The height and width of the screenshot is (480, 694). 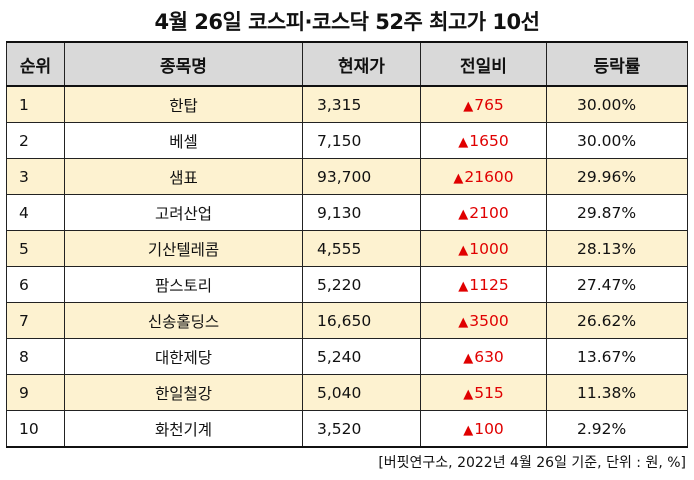 I want to click on header-row: 순위 종목명 현재가 전일비 등락률, so click(x=347, y=64).